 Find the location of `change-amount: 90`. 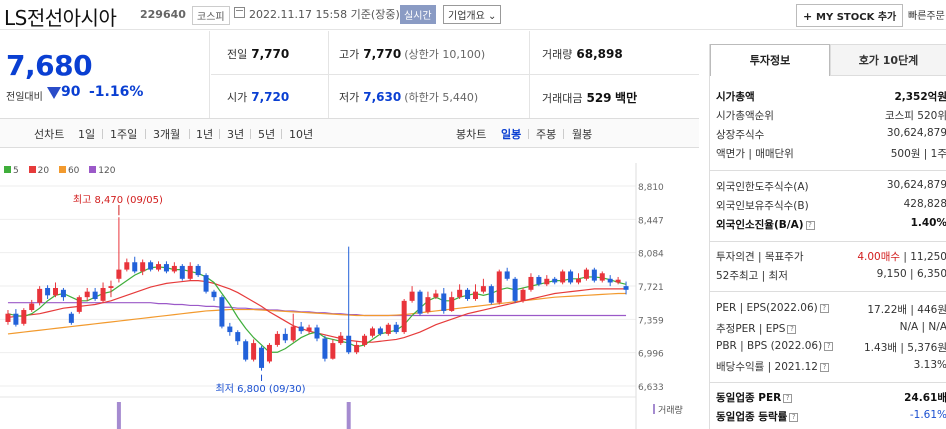

change-amount: 90 is located at coordinates (71, 92).